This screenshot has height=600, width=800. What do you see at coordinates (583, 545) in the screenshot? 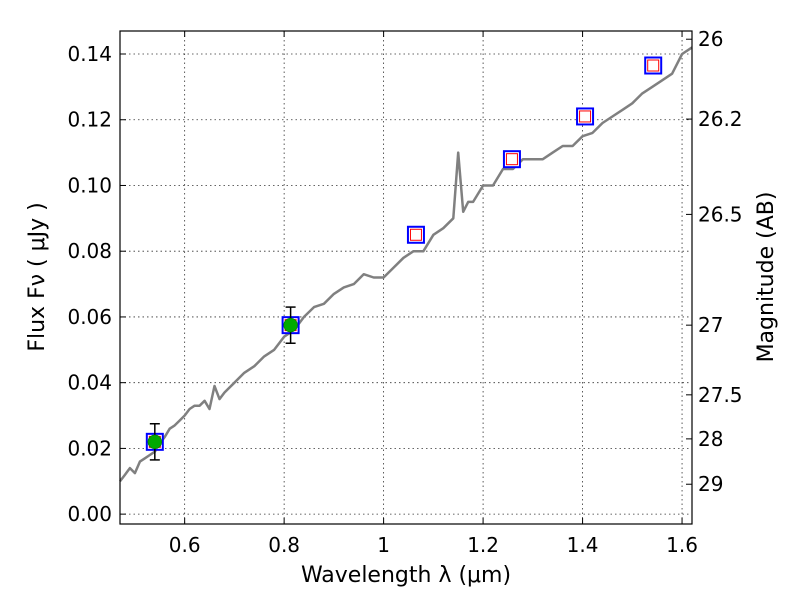
I see `x-tick-label: 1.4` at bounding box center [583, 545].